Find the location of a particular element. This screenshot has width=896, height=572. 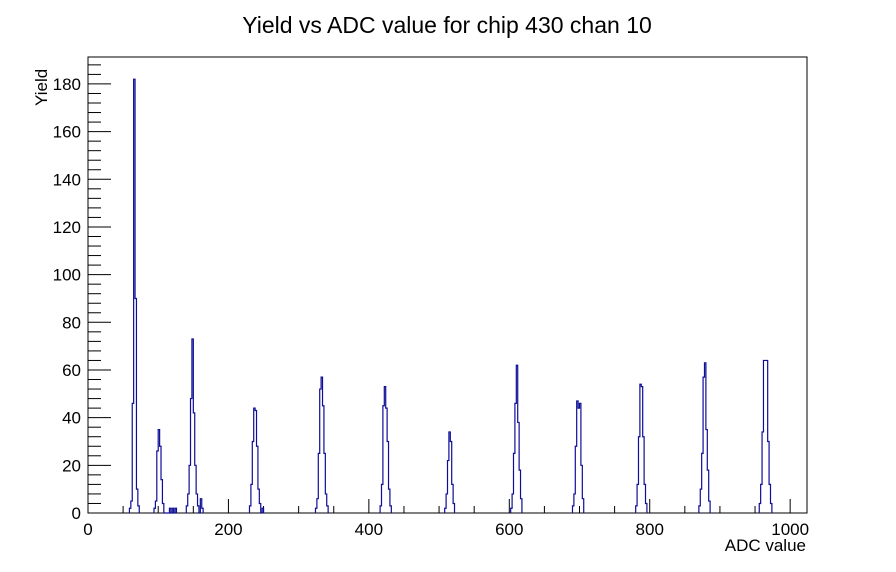

x-tick-label: 600 is located at coordinates (509, 529).